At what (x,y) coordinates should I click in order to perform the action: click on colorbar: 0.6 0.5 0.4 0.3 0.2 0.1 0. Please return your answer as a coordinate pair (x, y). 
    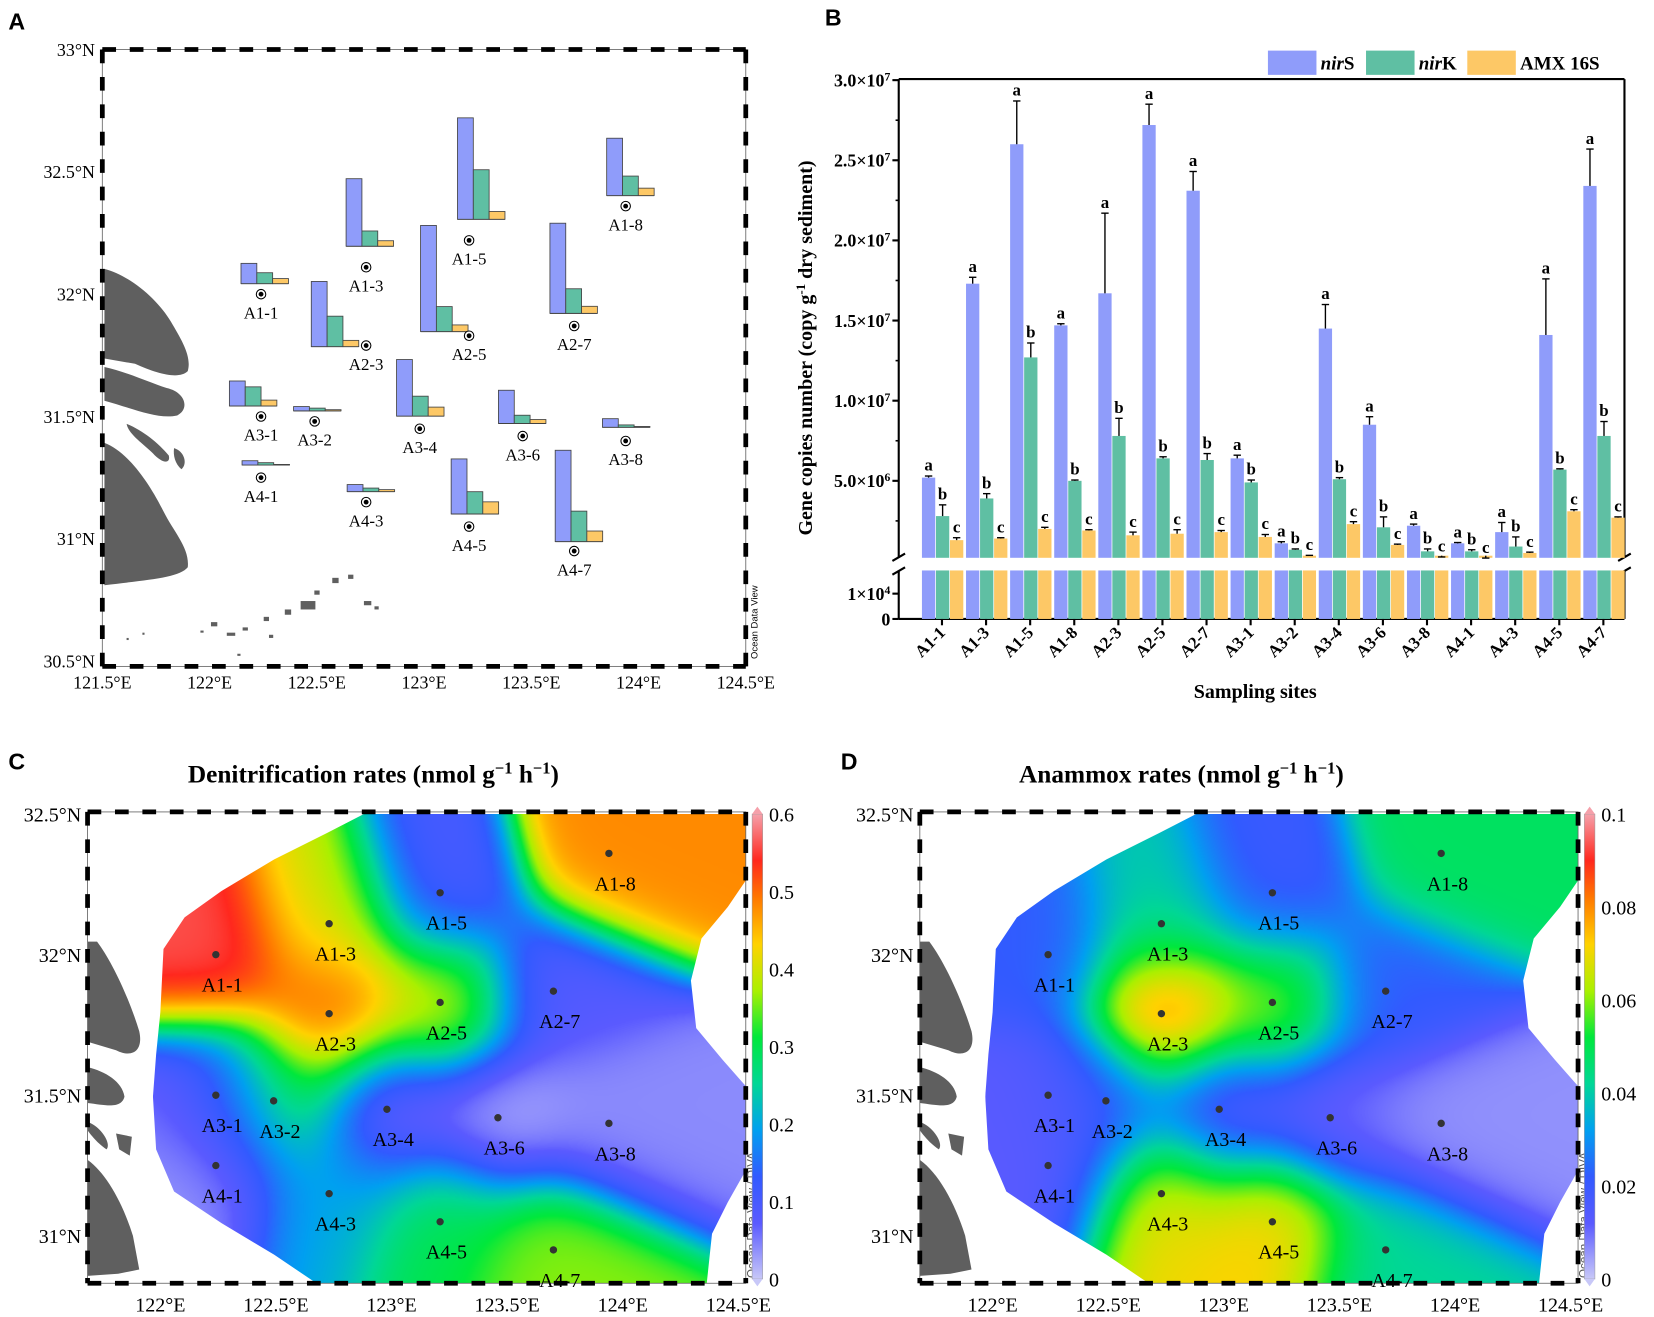
    Looking at the image, I should click on (772, 1047).